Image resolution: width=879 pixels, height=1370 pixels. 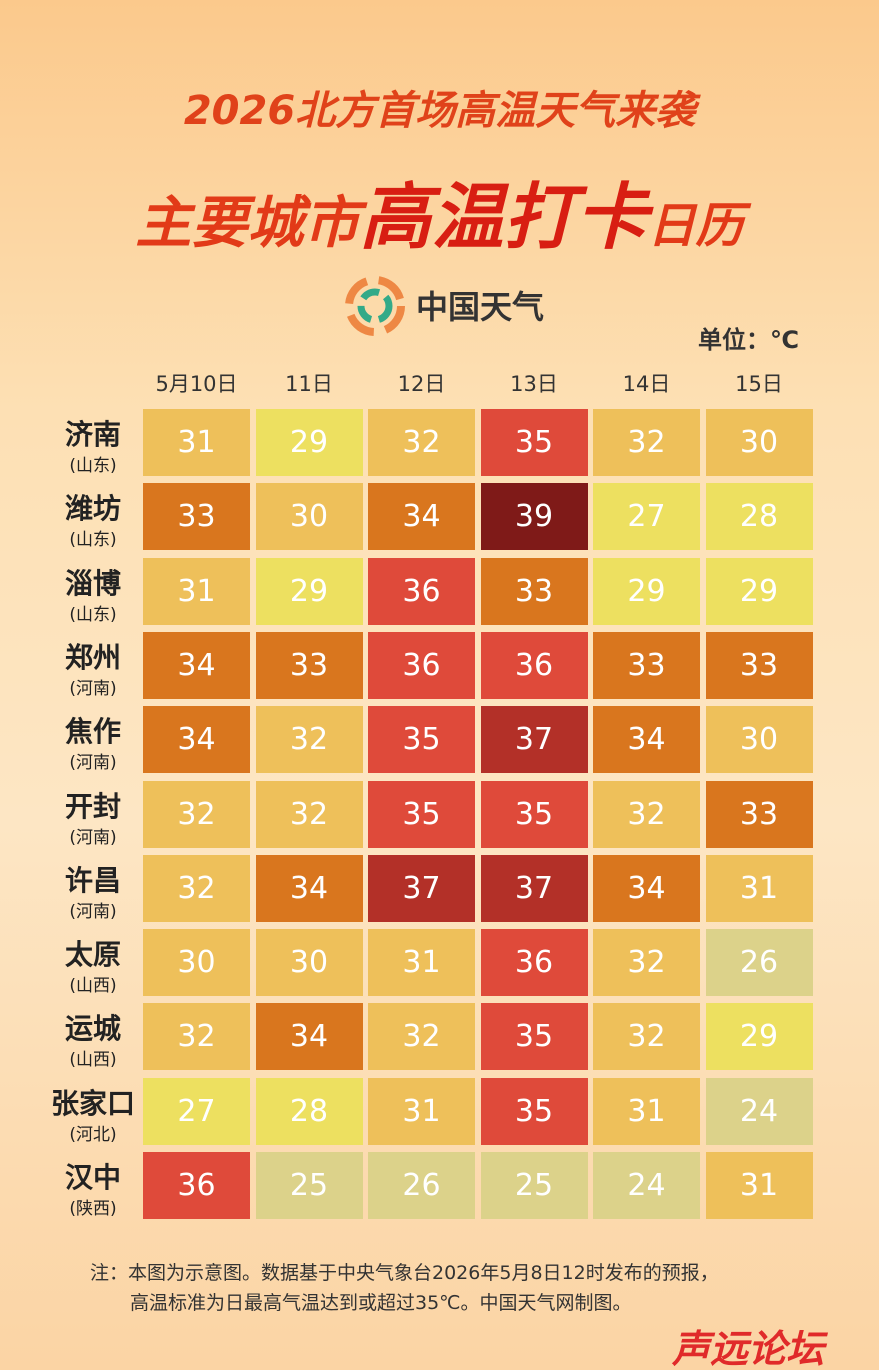 I want to click on city: 汉中, so click(x=92, y=1177).